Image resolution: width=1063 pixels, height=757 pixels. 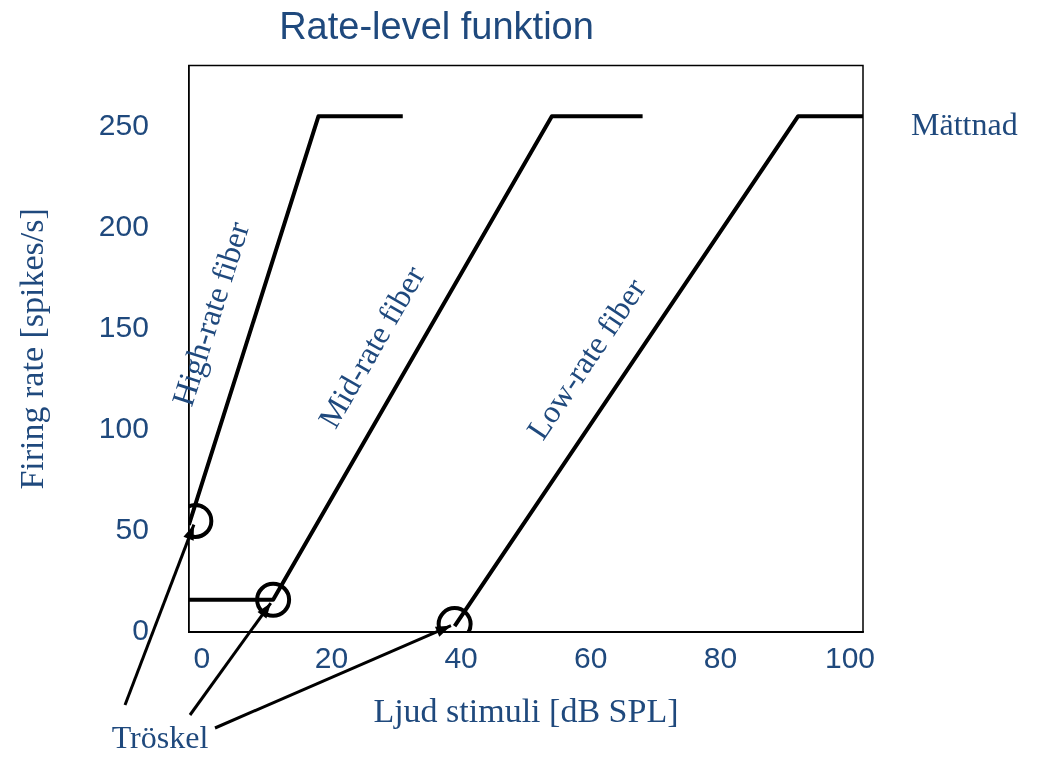 I want to click on x-tick-label: 40, so click(x=461, y=658).